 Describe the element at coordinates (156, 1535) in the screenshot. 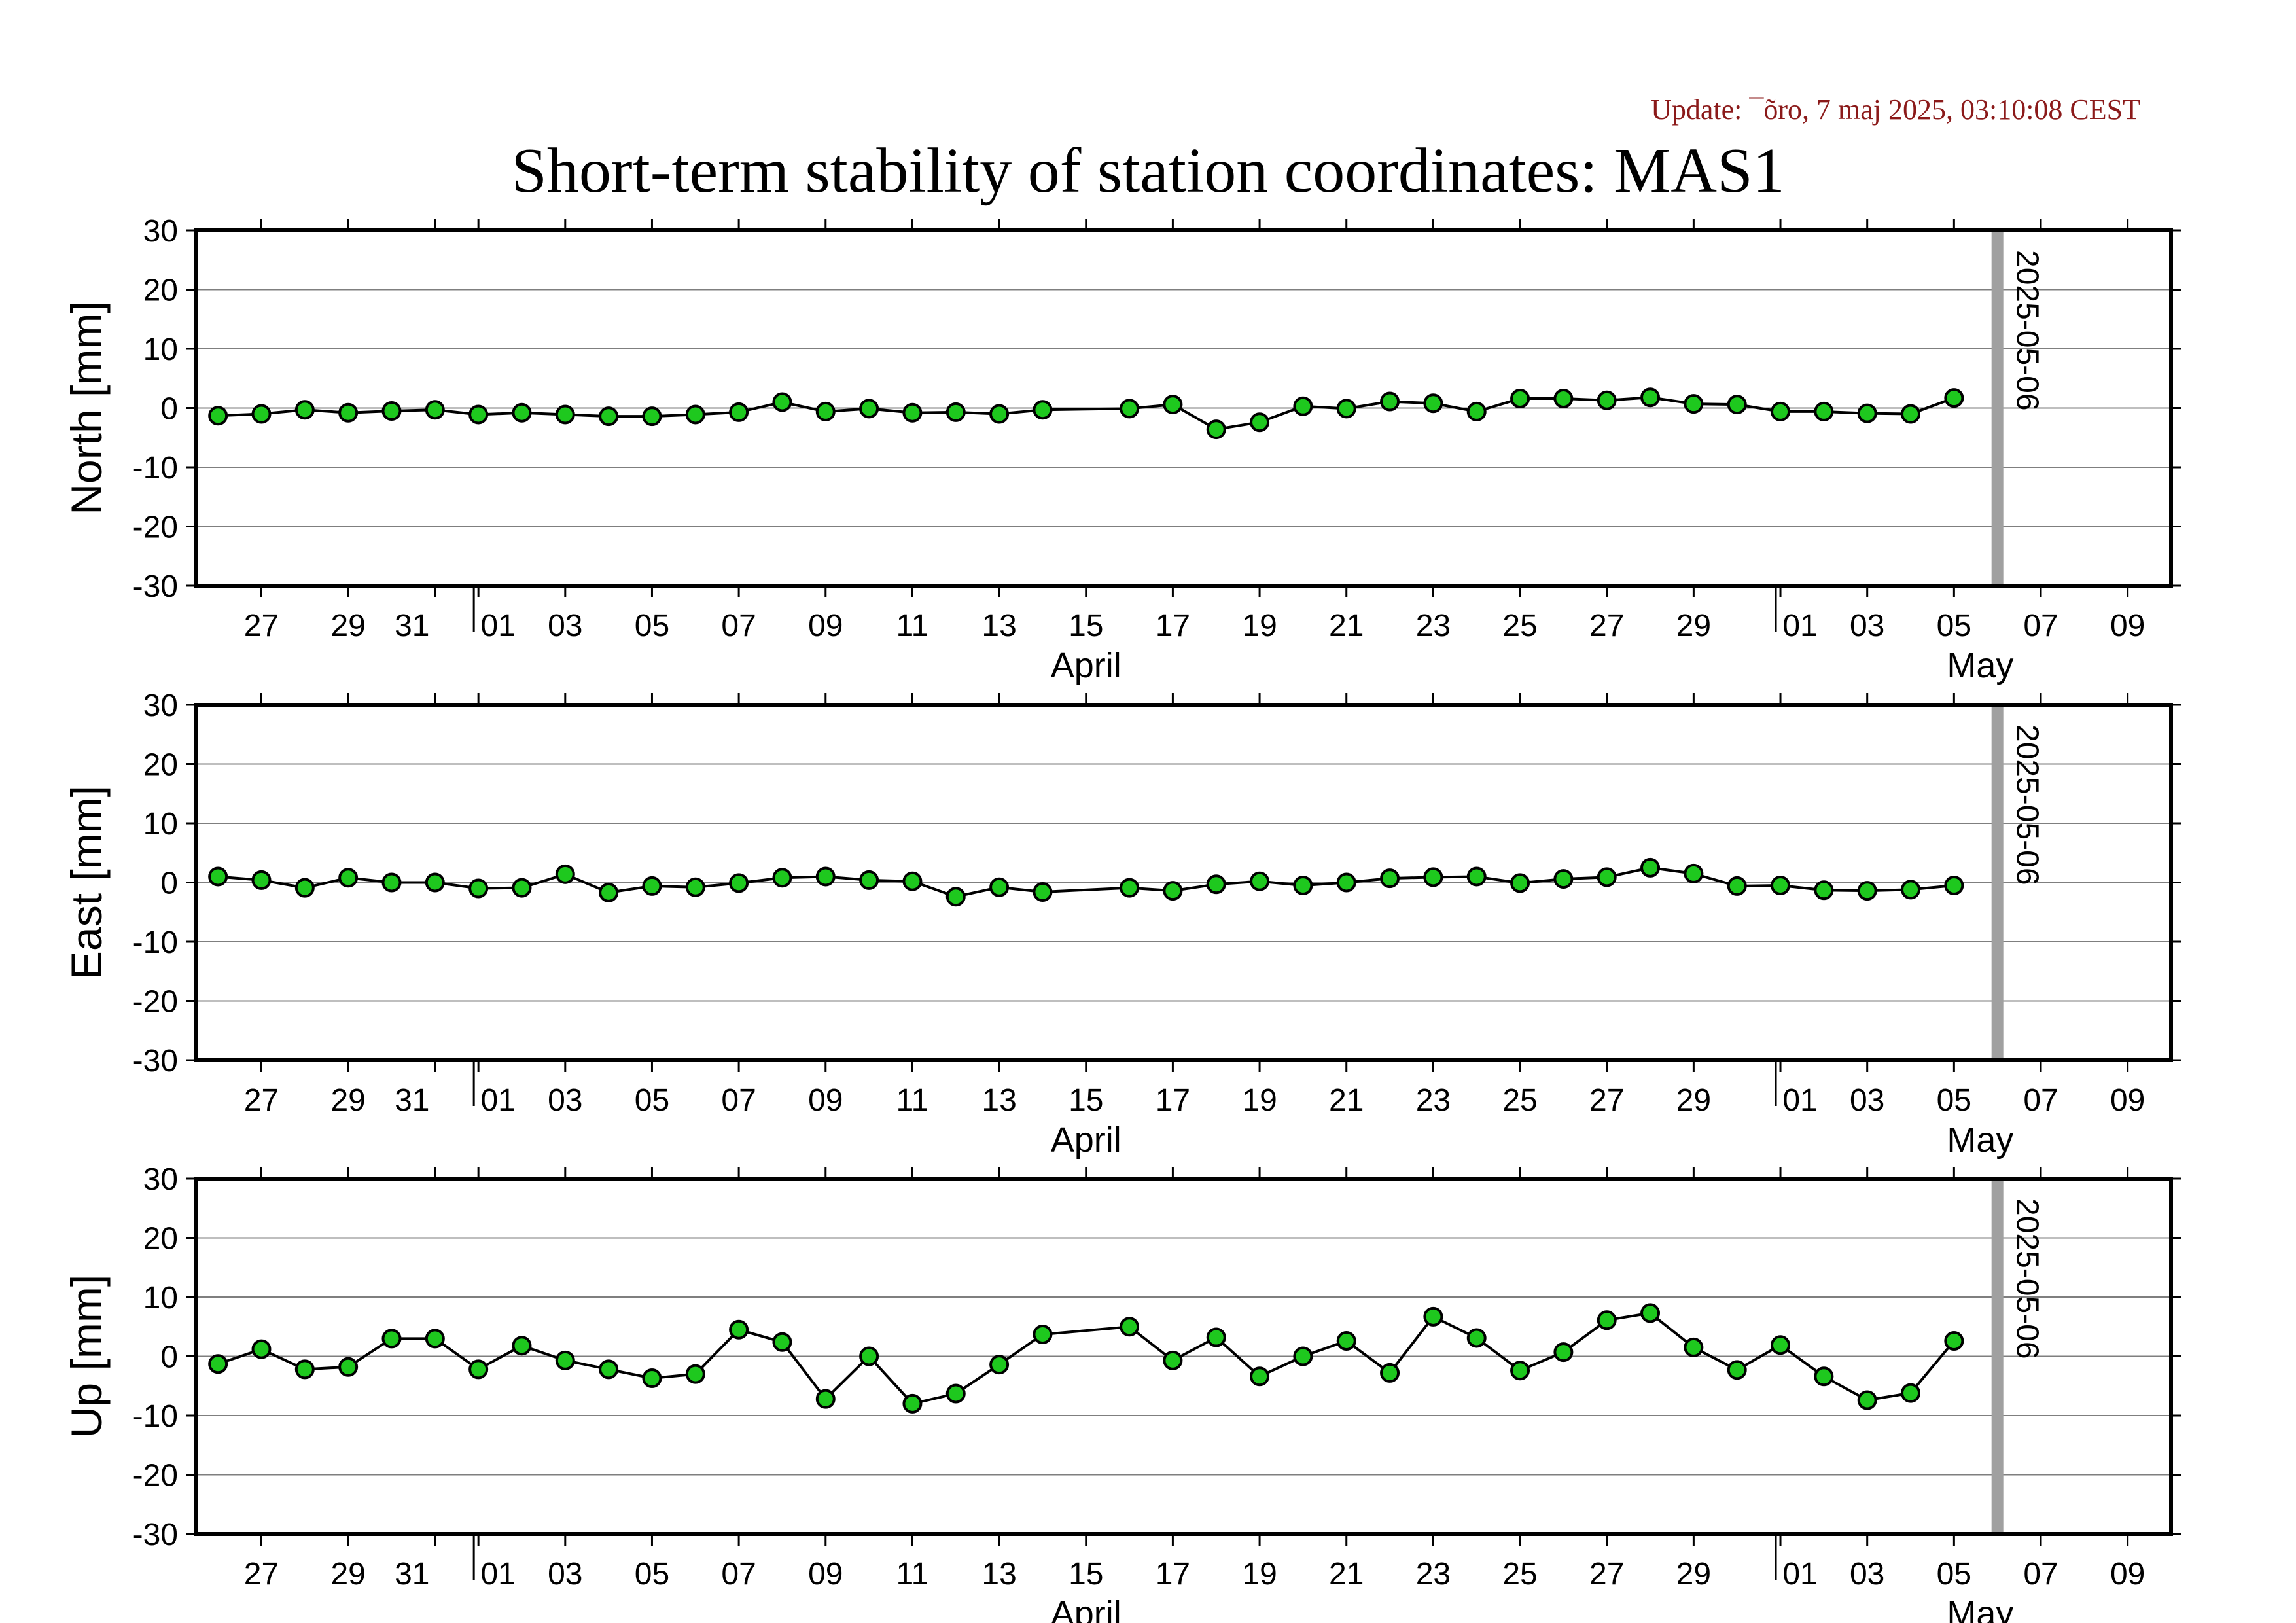

I see `y-tick-label: -30` at that location.